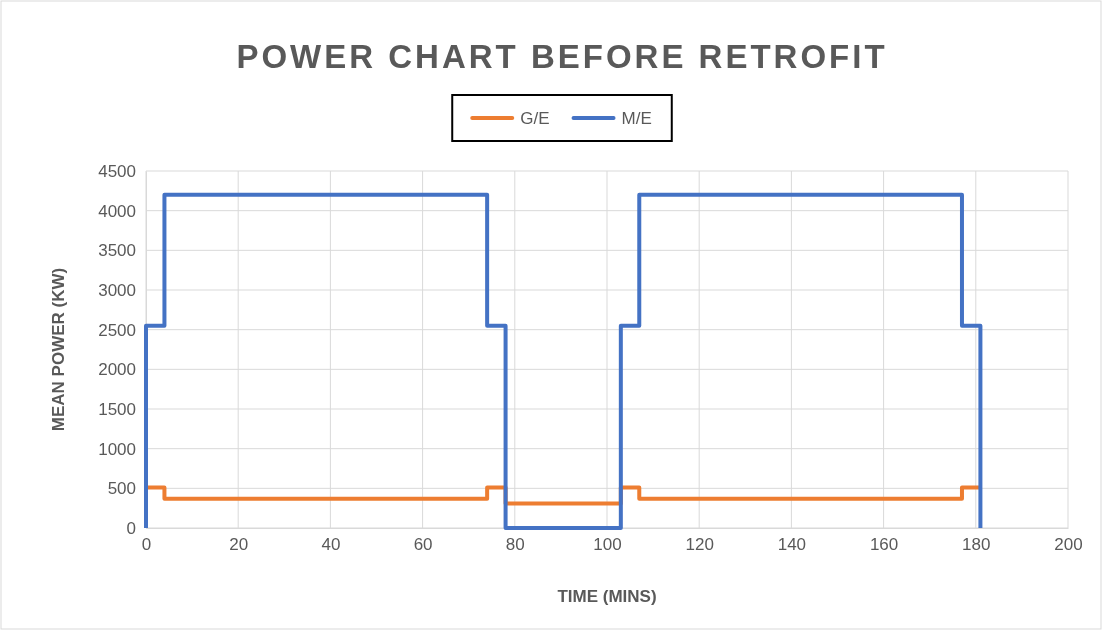  What do you see at coordinates (239, 545) in the screenshot?
I see `x-tick-label: 20` at bounding box center [239, 545].